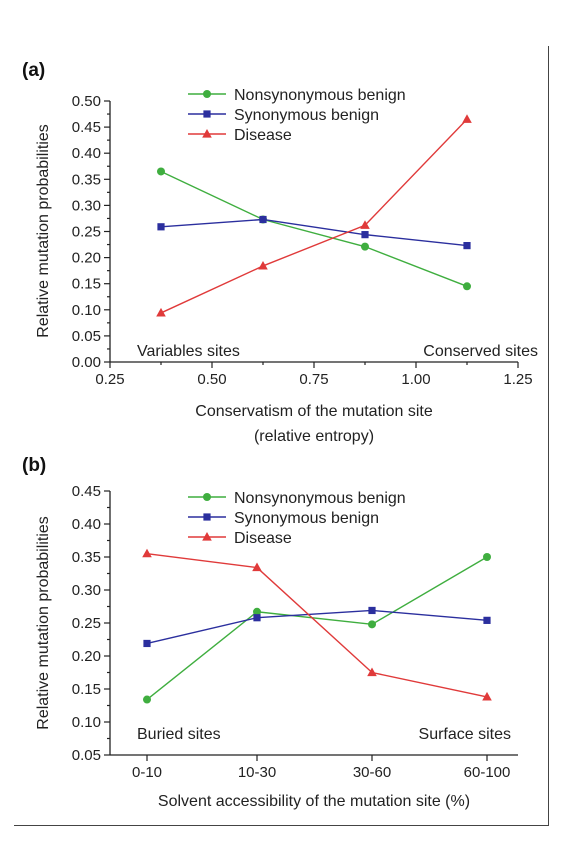 The height and width of the screenshot is (846, 566). What do you see at coordinates (517, 379) in the screenshot?
I see `x-tick-label: 1.25` at bounding box center [517, 379].